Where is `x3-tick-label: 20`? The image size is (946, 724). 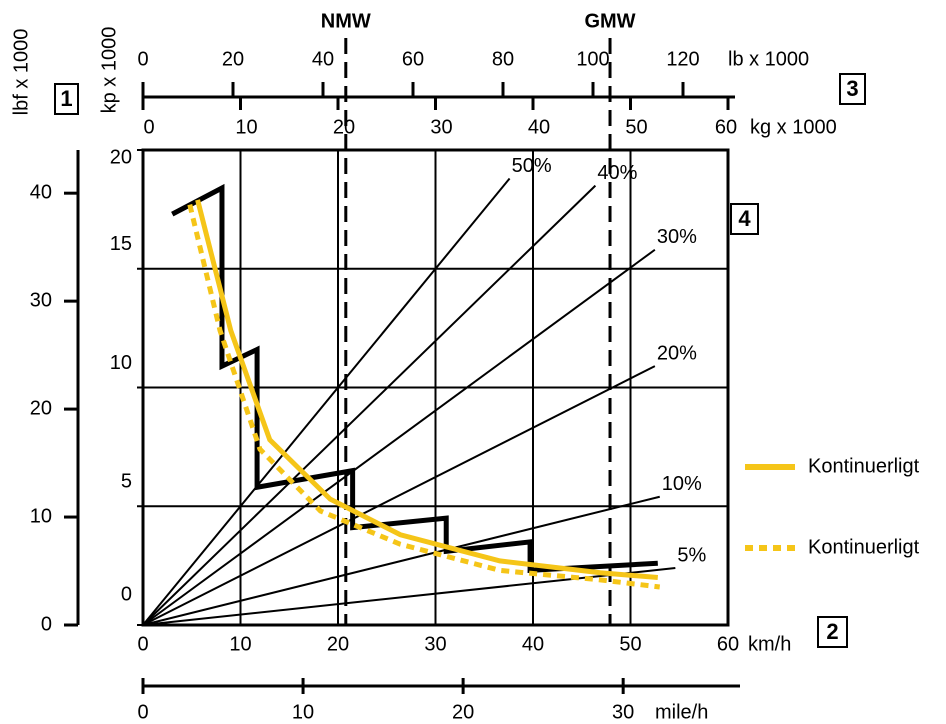 x3-tick-label: 20 is located at coordinates (233, 59).